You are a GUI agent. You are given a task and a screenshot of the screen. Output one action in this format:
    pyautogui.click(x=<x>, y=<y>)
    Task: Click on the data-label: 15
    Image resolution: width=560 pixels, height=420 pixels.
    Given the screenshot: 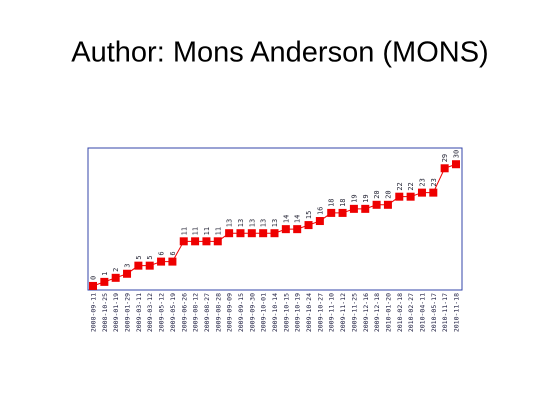 What is the action you would take?
    pyautogui.click(x=309, y=215)
    